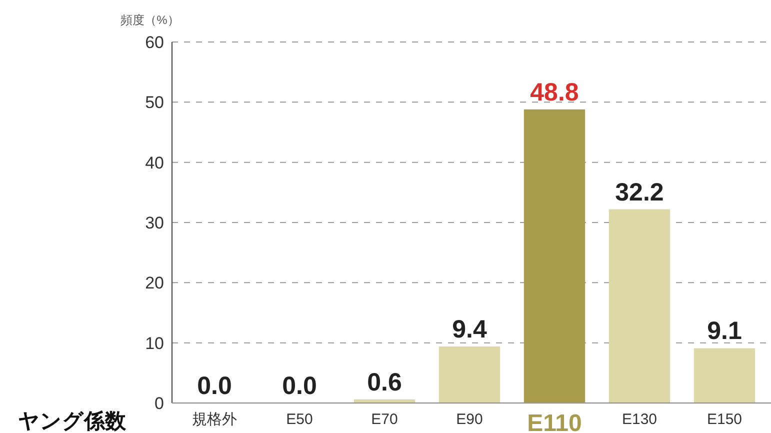  What do you see at coordinates (640, 419) in the screenshot?
I see `x-tick-label: E130` at bounding box center [640, 419].